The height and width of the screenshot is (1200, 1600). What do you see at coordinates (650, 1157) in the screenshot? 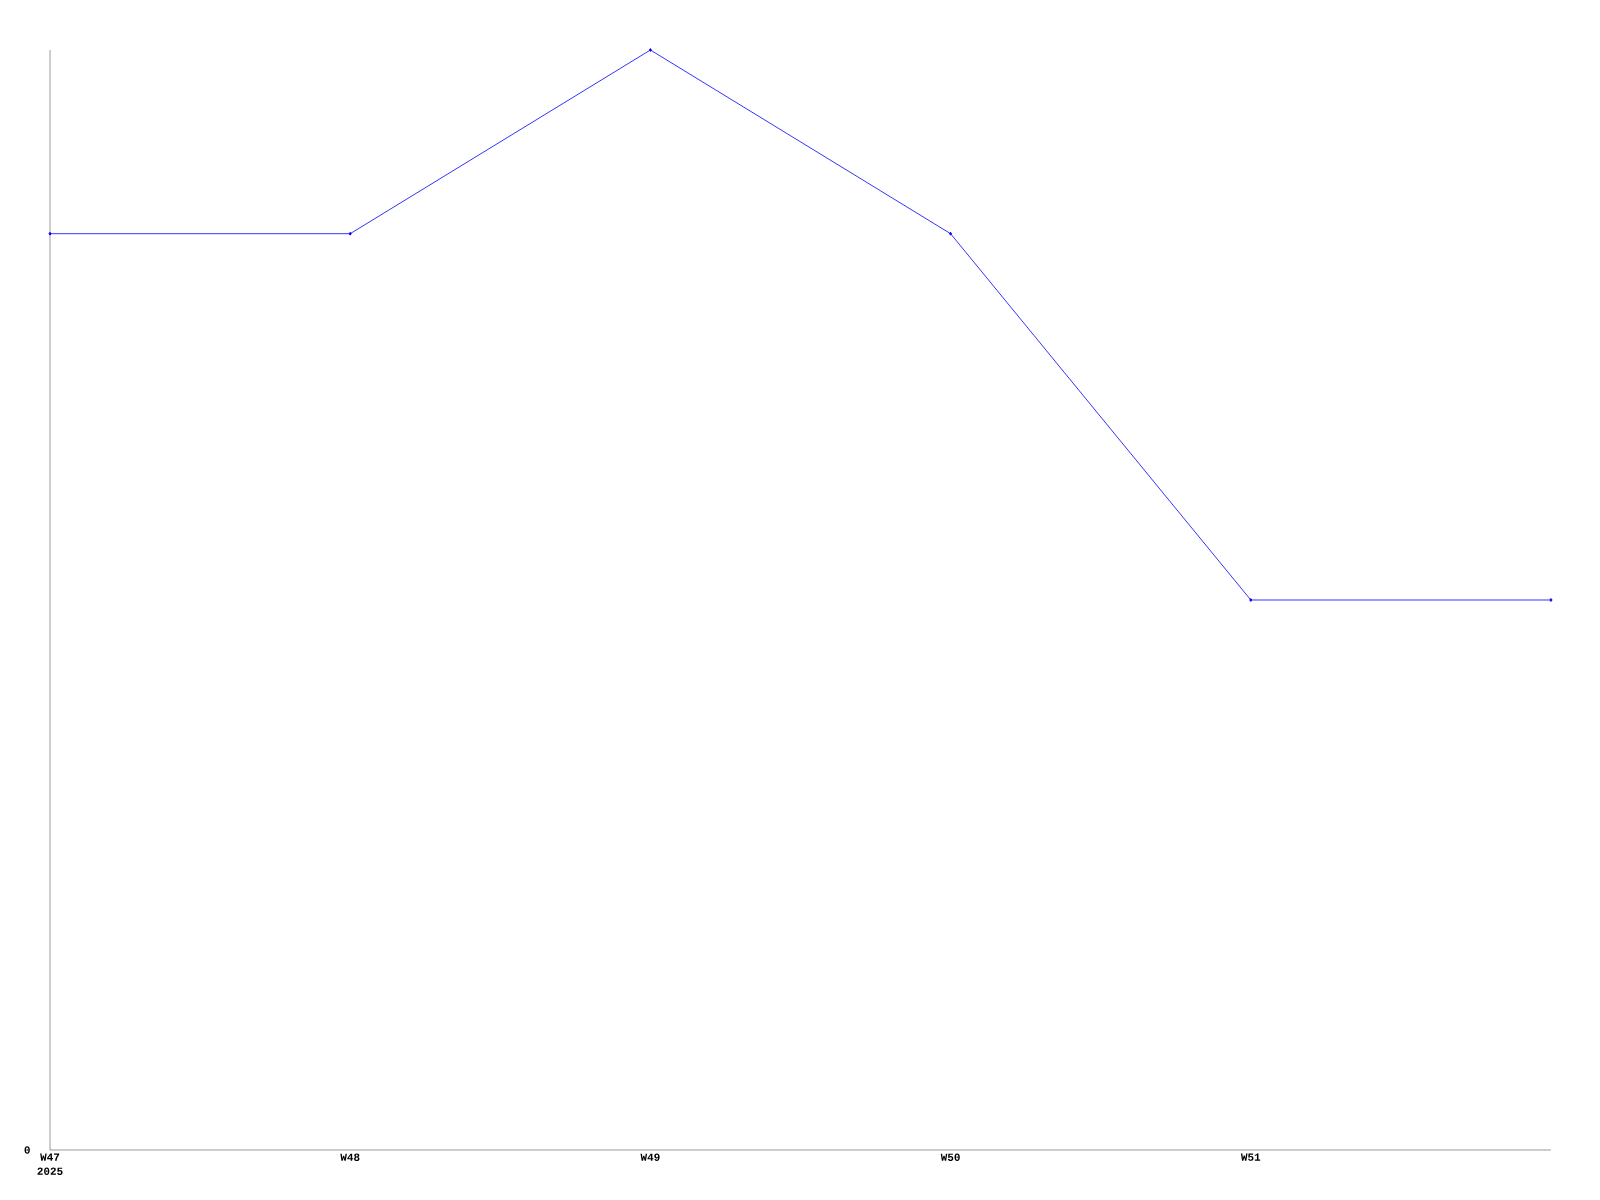
I see `x-tick-label: W49` at bounding box center [650, 1157].